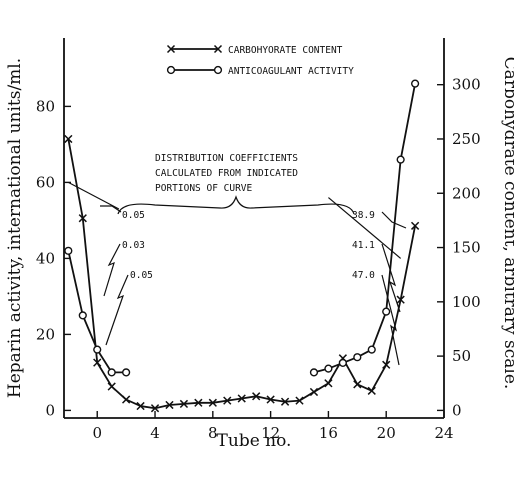 This screenshot has width=514, height=477. I want to click on y-right-tick-label: 50, so click(461, 356).